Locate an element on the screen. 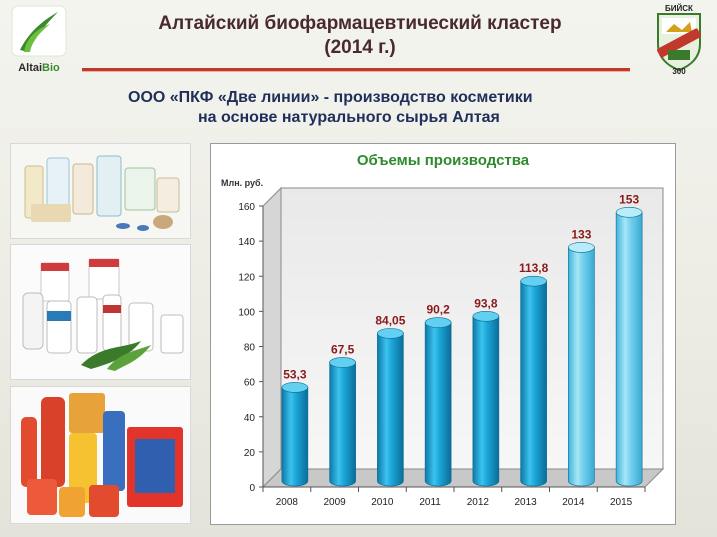 The width and height of the screenshot is (717, 537). y-axis-ticks: 0 20 40 60 80 100 120 140 160 is located at coordinates (250, 348).